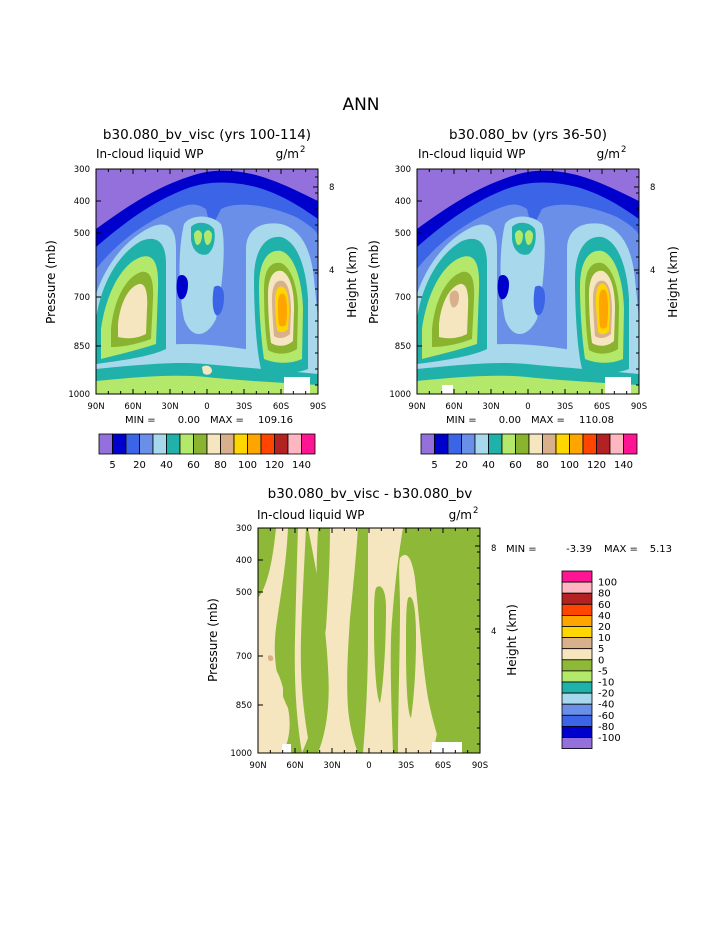 The width and height of the screenshot is (723, 935). What do you see at coordinates (206, 407) in the screenshot?
I see `x-tick-label: 0` at bounding box center [206, 407].